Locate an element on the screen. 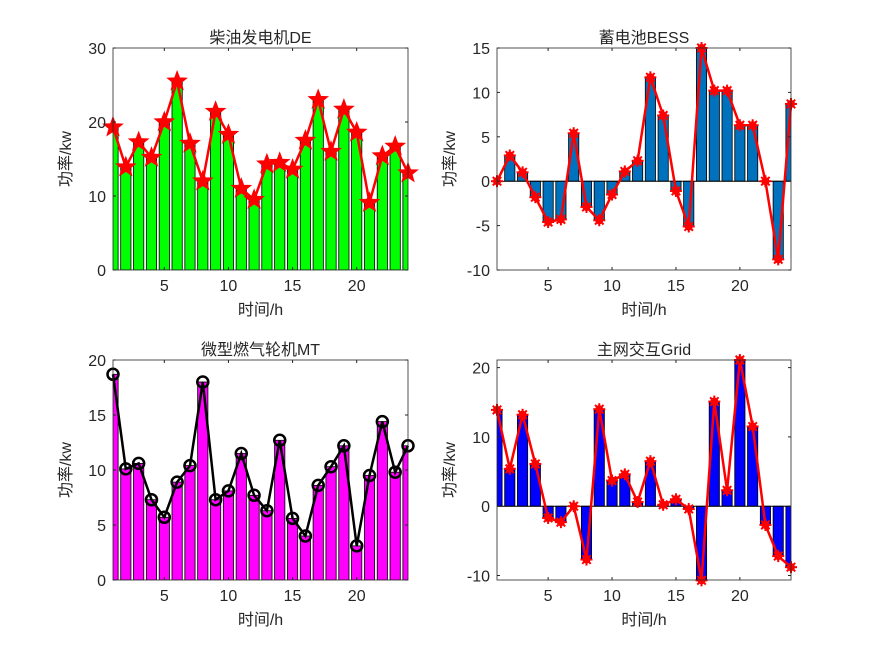  y-tick-label: 15 is located at coordinates (481, 49).